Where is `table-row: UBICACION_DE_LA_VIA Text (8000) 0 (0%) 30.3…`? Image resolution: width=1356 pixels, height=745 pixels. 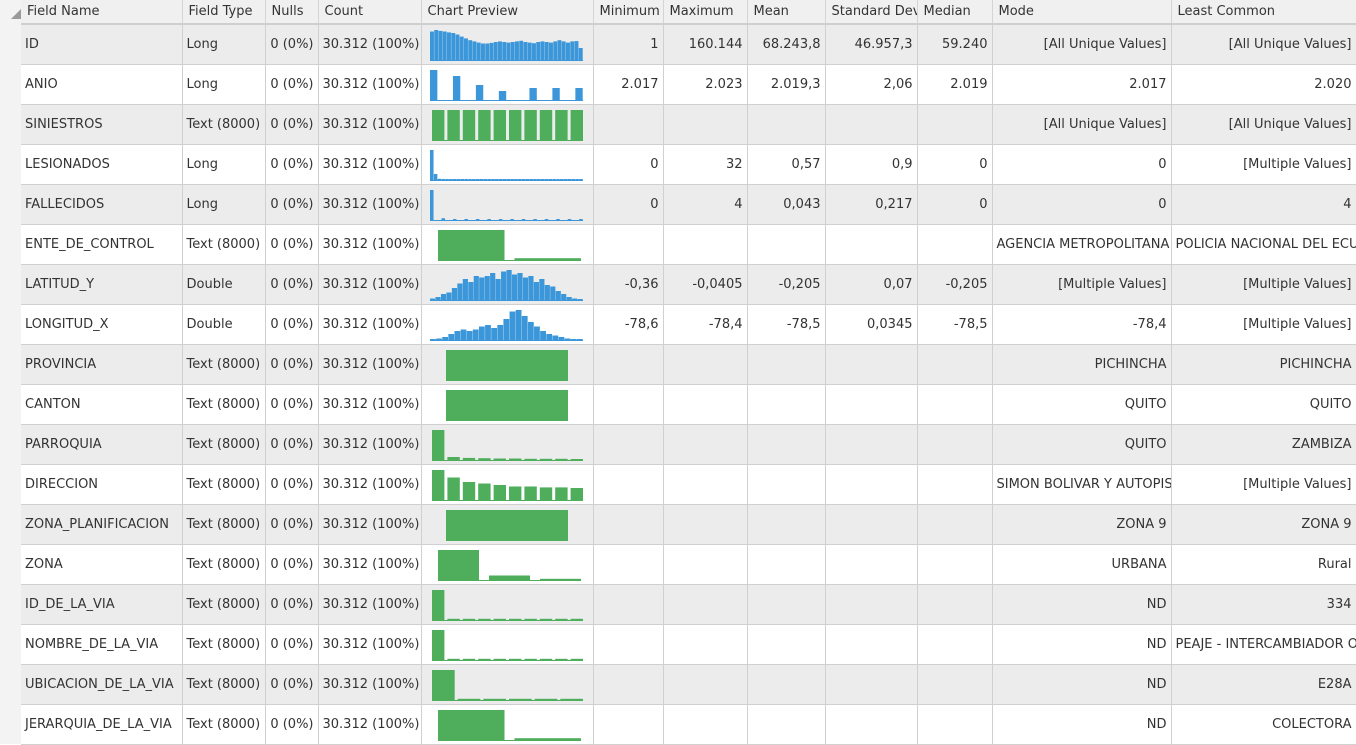
table-row: UBICACION_DE_LA_VIA Text (8000) 0 (0%) 30.3… is located at coordinates (688, 684).